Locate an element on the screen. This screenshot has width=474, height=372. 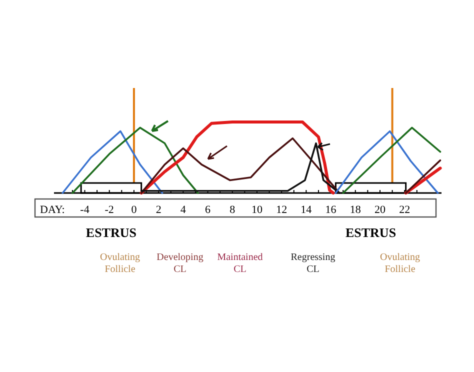
x-axis-title: DAY: is located at coordinates (52, 210).